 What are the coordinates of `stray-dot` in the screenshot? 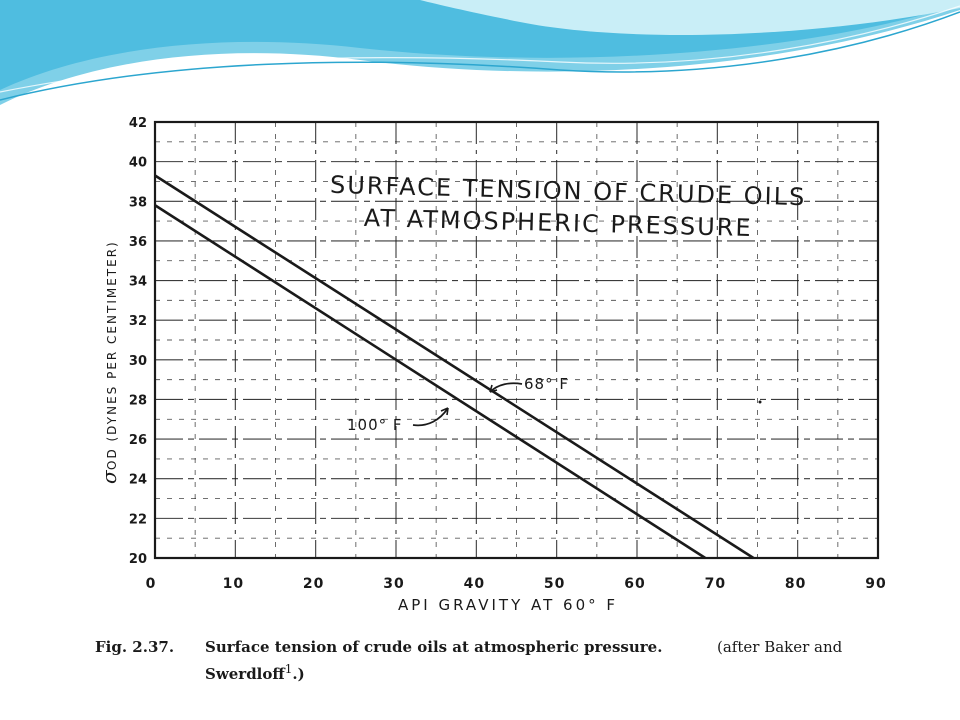 It's located at (760, 402).